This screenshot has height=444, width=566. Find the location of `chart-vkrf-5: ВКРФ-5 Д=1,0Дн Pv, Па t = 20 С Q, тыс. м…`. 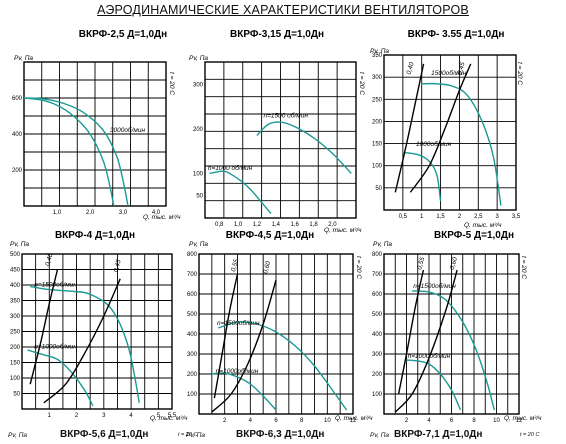

chart-vkrf-5: ВКРФ-5 Д=1,0Дн Pv, Па t = 20 С Q, тыс. м… is located at coordinates (457, 327).